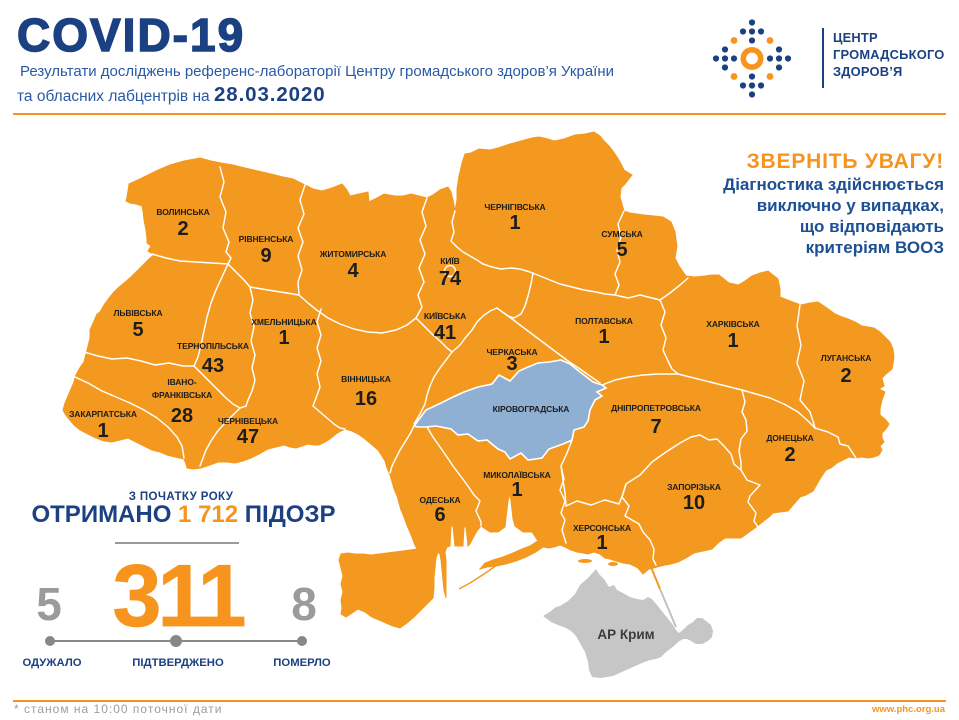 The image size is (959, 720). Describe the element at coordinates (516, 475) in the screenshot. I see `svg-text: МИКОЛАЇВСЬКА` at that location.